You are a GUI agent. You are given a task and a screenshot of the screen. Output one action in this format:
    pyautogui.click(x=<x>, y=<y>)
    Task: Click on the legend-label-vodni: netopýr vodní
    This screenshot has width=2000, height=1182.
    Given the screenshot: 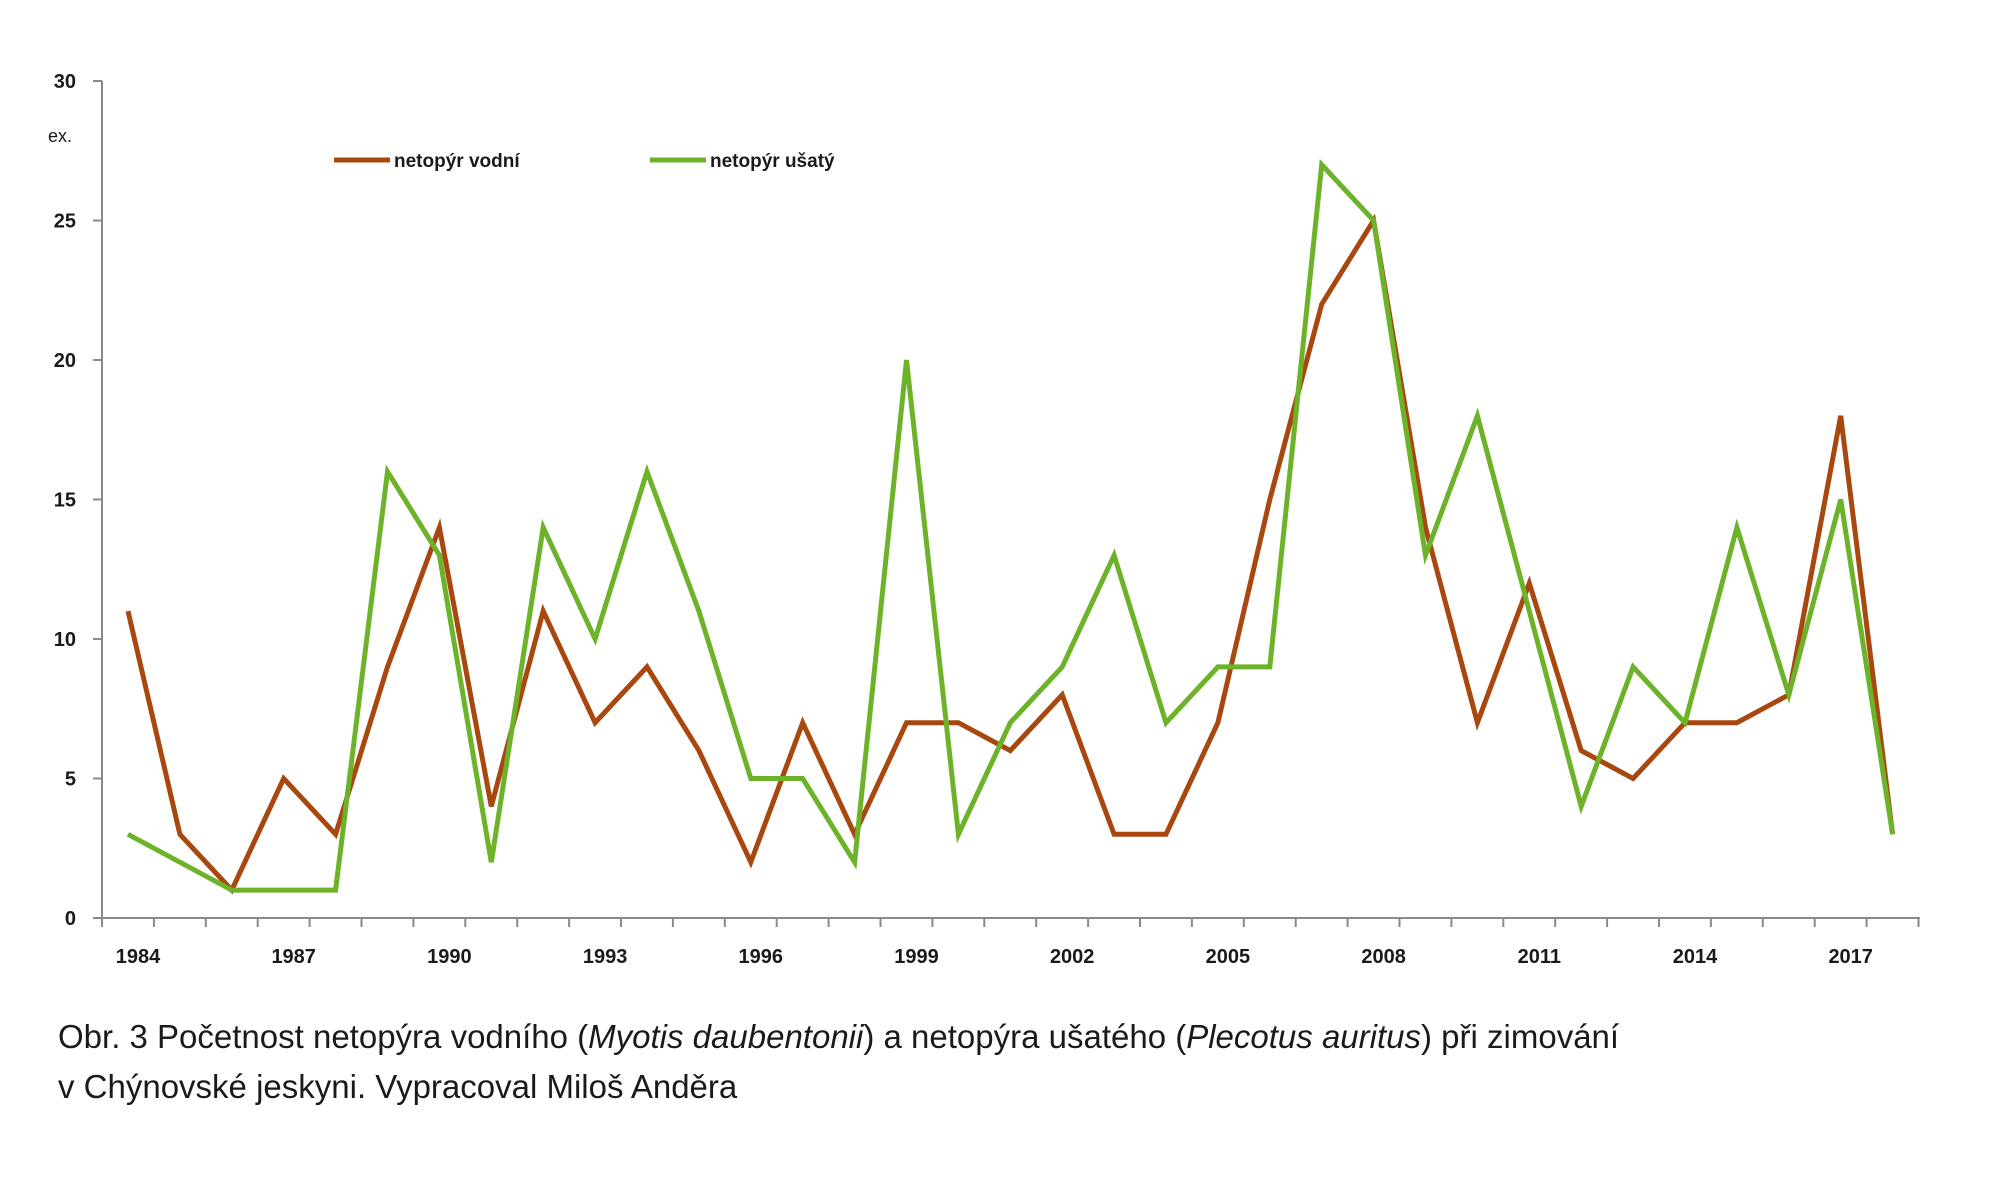 What is the action you would take?
    pyautogui.click(x=457, y=161)
    